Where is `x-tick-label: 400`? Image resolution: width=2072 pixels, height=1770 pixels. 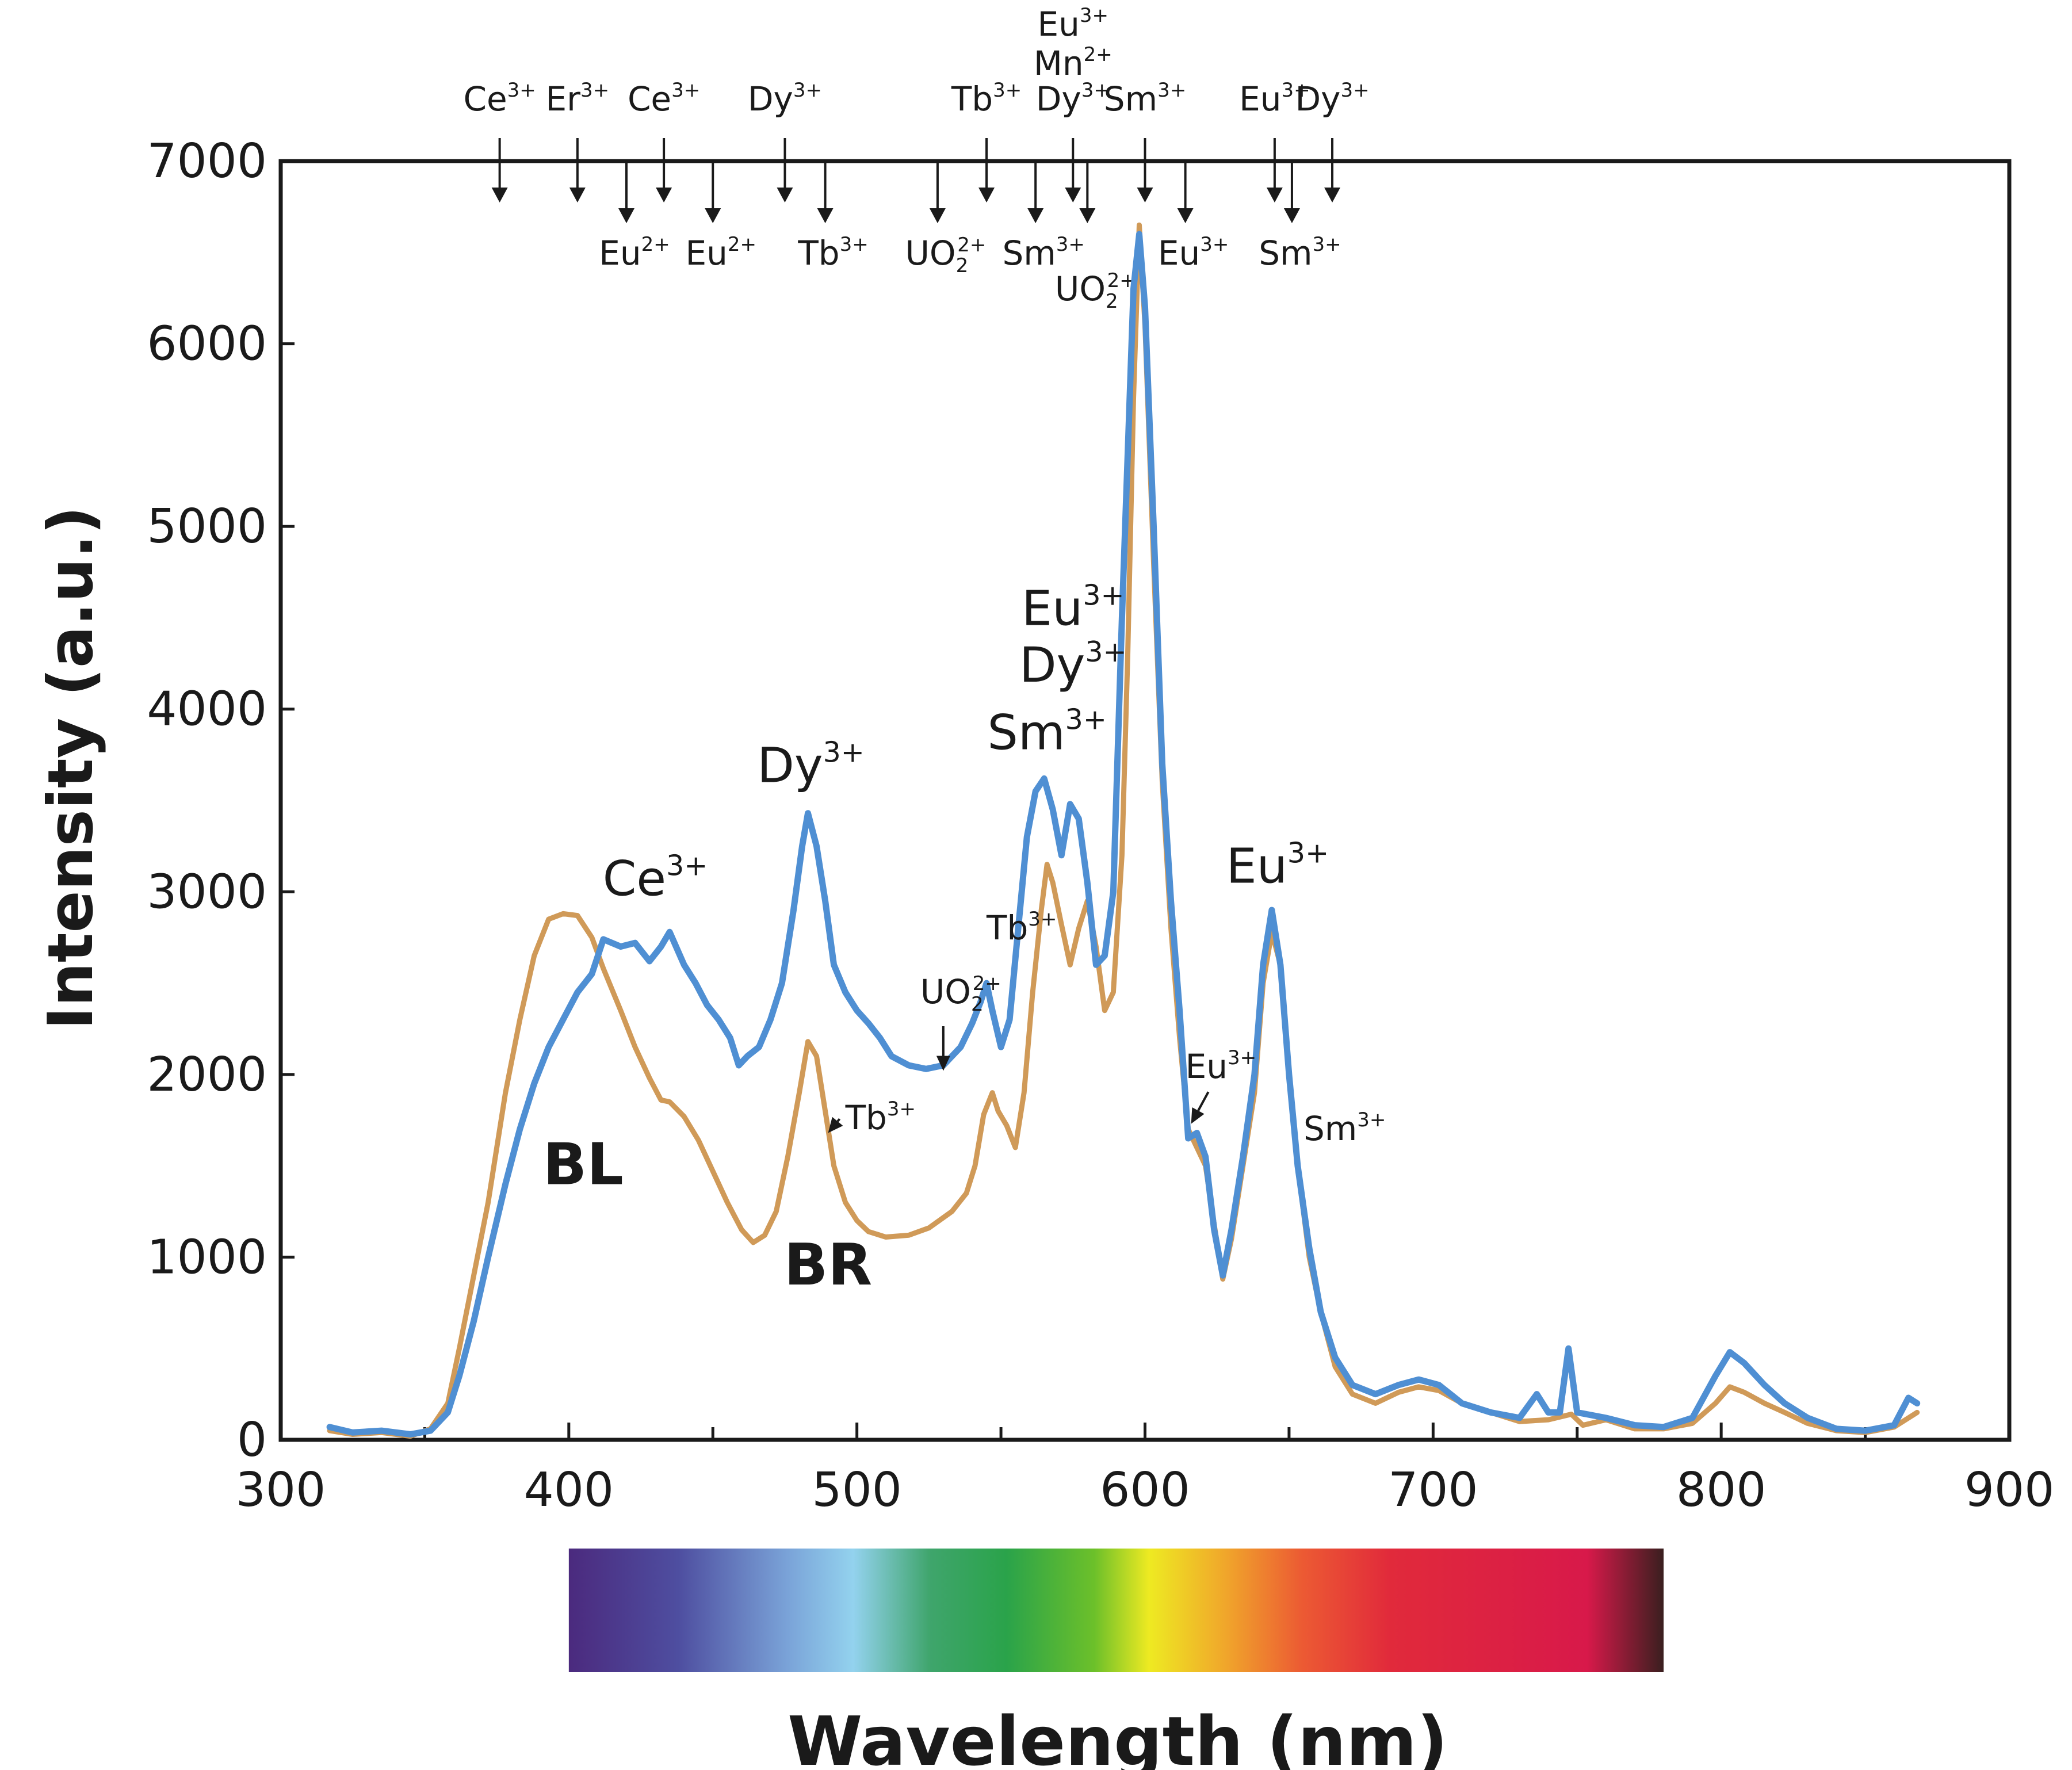 x-tick-label: 400 is located at coordinates (569, 1490).